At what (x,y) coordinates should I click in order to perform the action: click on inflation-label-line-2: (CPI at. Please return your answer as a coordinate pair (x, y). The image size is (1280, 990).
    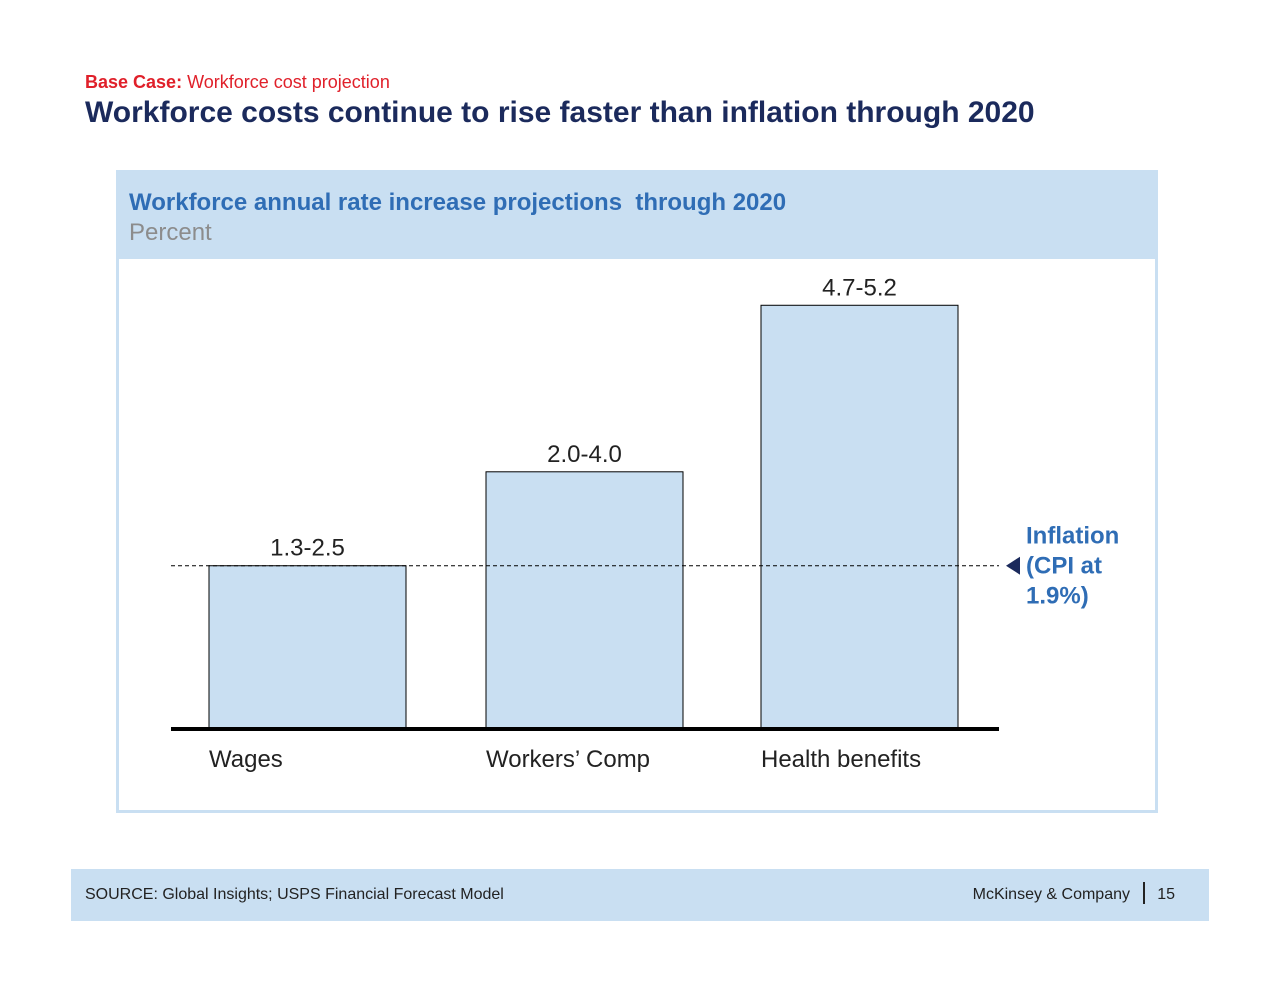
    Looking at the image, I should click on (1064, 566).